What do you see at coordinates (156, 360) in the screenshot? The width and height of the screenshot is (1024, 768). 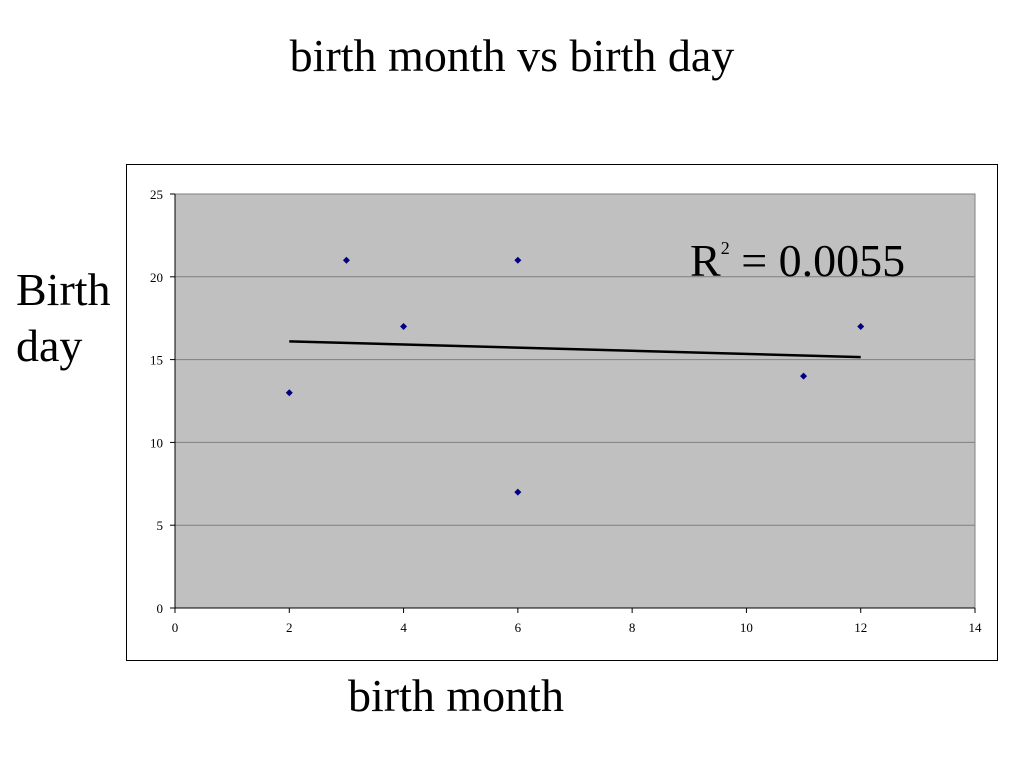 I see `y-tick-label-3: 15` at bounding box center [156, 360].